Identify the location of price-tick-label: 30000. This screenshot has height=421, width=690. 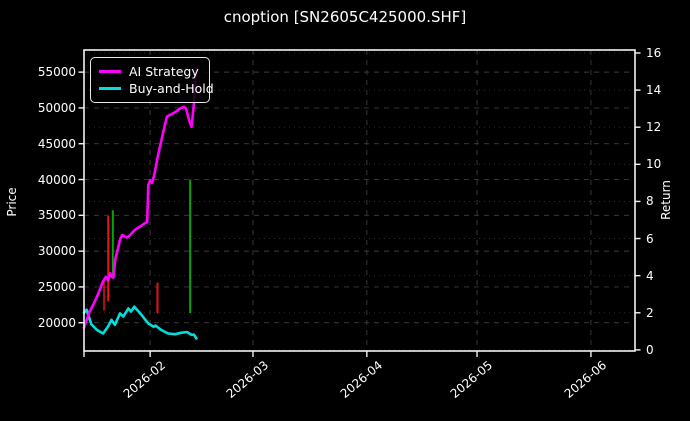
(56, 251).